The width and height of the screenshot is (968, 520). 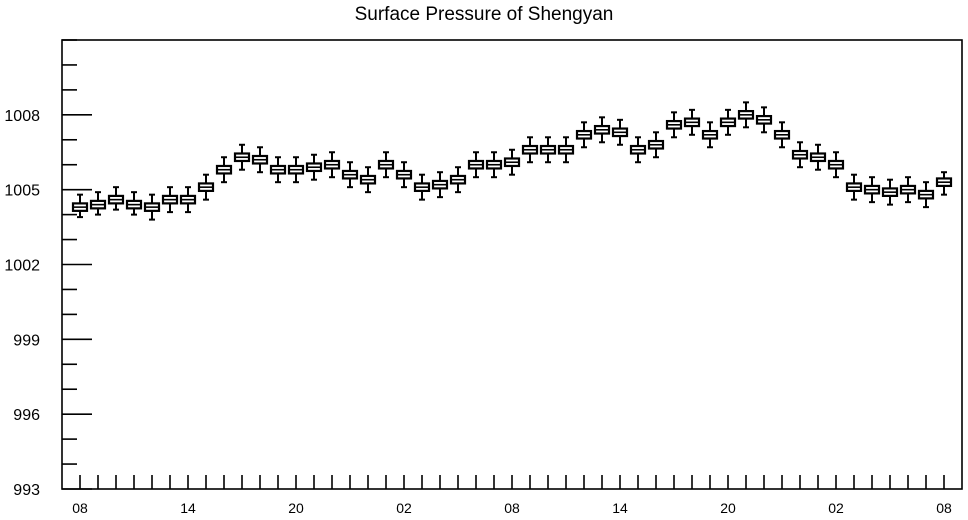 I want to click on y-tick-label: 1008, so click(x=22, y=116).